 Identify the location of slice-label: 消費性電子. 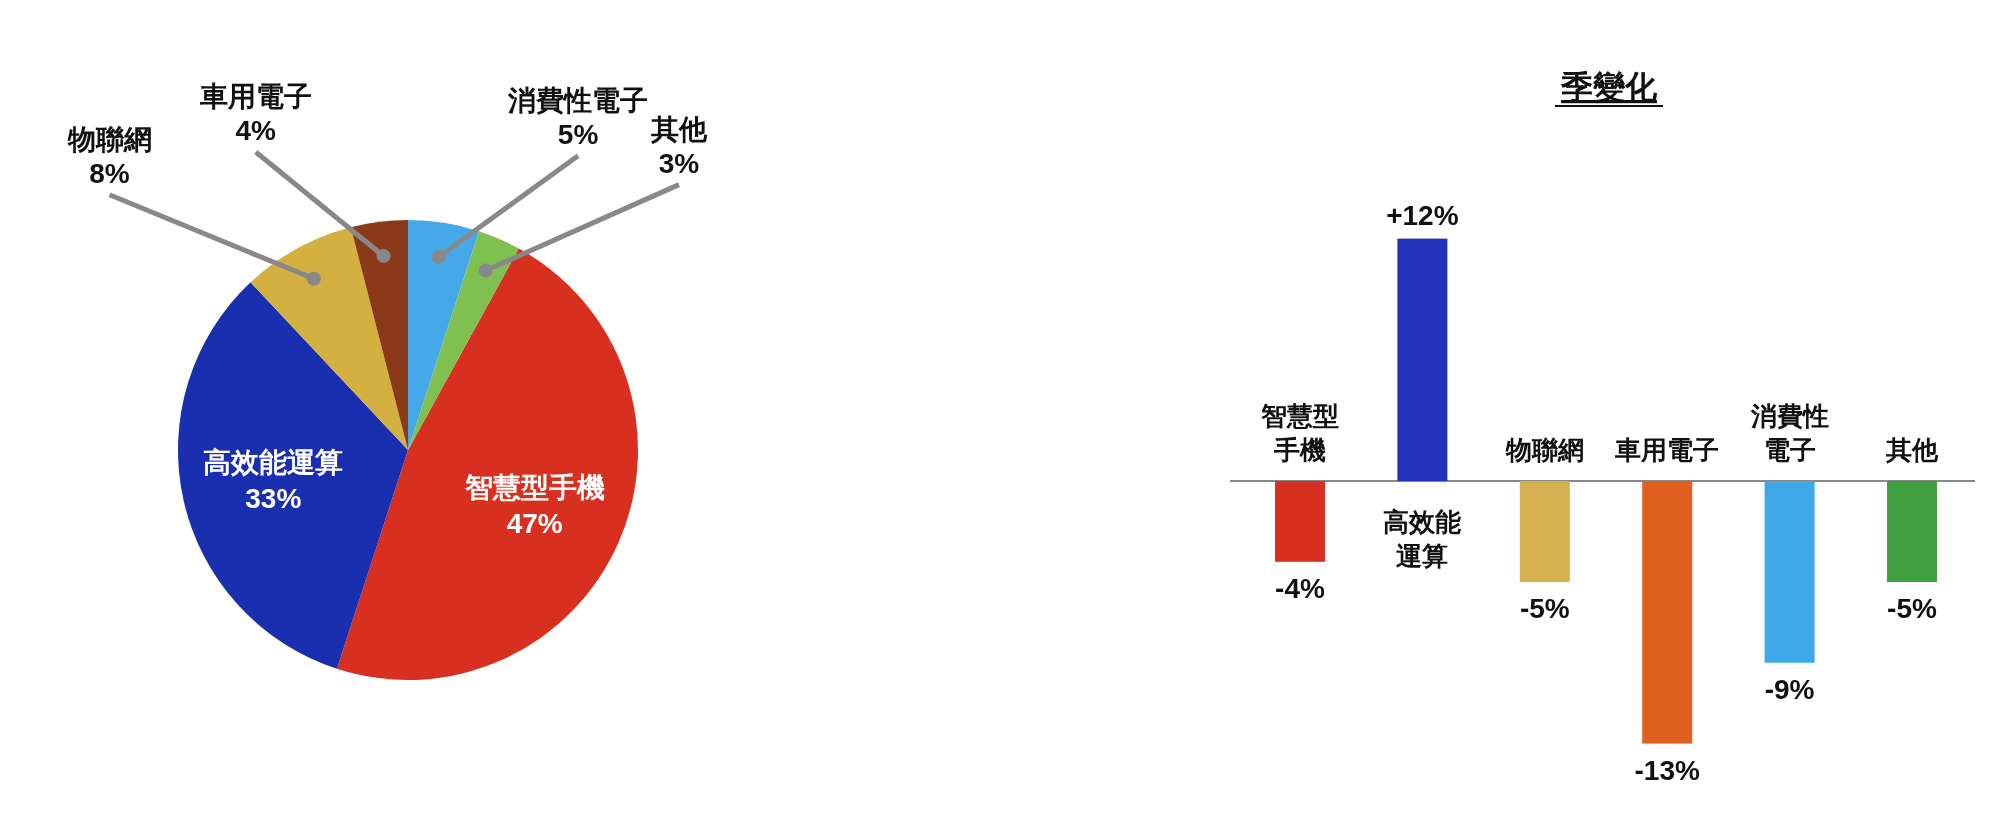
(578, 100).